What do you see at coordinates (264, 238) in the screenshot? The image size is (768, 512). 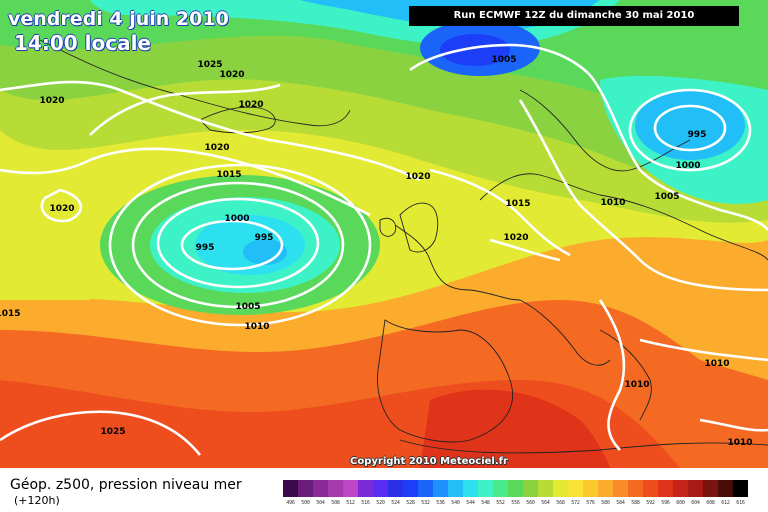 I see `isobar-label: 995` at bounding box center [264, 238].